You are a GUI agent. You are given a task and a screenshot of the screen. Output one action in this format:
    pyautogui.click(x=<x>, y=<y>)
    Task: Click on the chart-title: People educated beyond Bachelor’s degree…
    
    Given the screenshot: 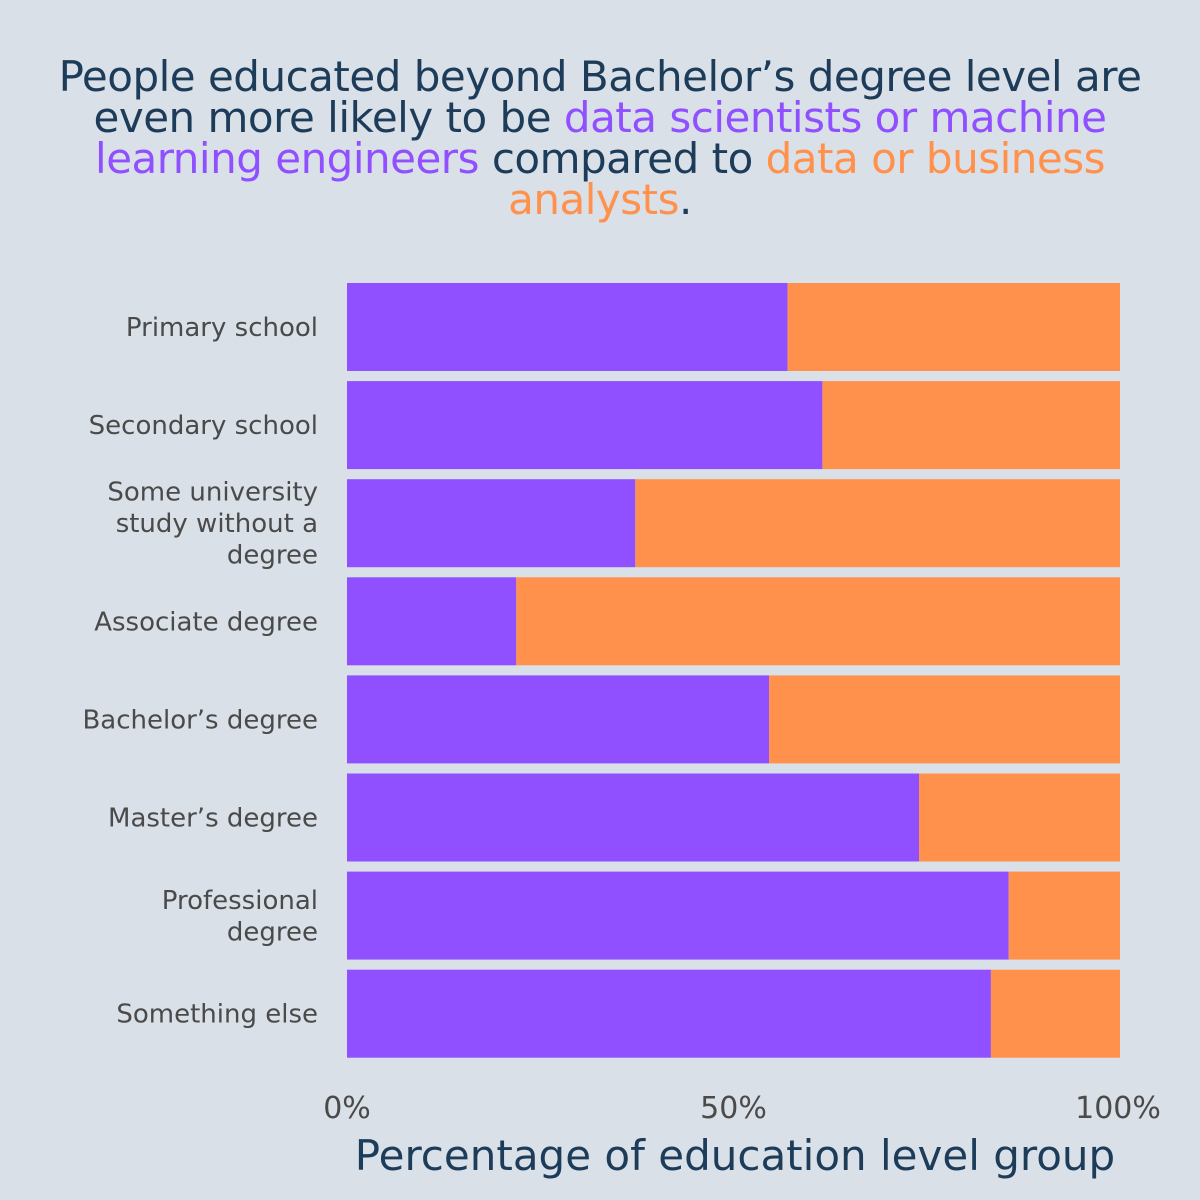 What is the action you would take?
    pyautogui.click(x=600, y=138)
    